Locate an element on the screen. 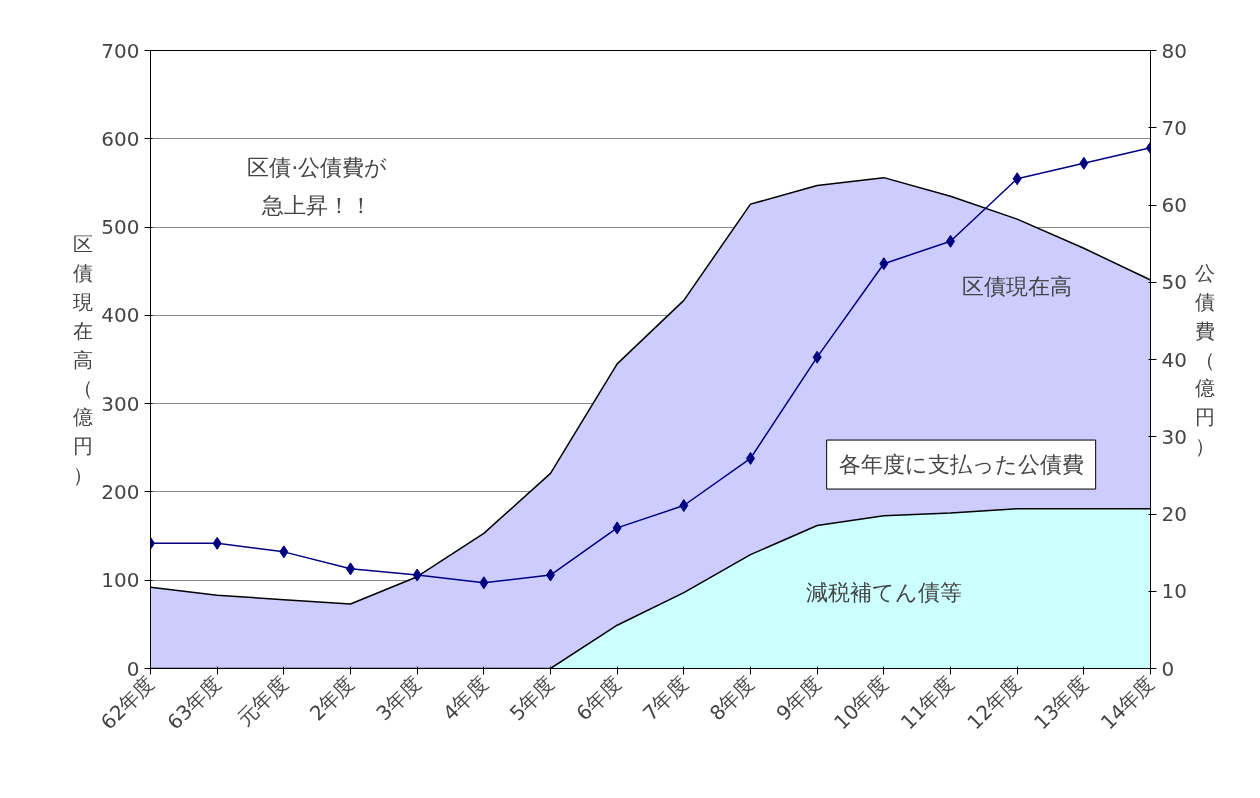 This screenshot has height=798, width=1260. x-tick-label: 6年度 is located at coordinates (598, 698).